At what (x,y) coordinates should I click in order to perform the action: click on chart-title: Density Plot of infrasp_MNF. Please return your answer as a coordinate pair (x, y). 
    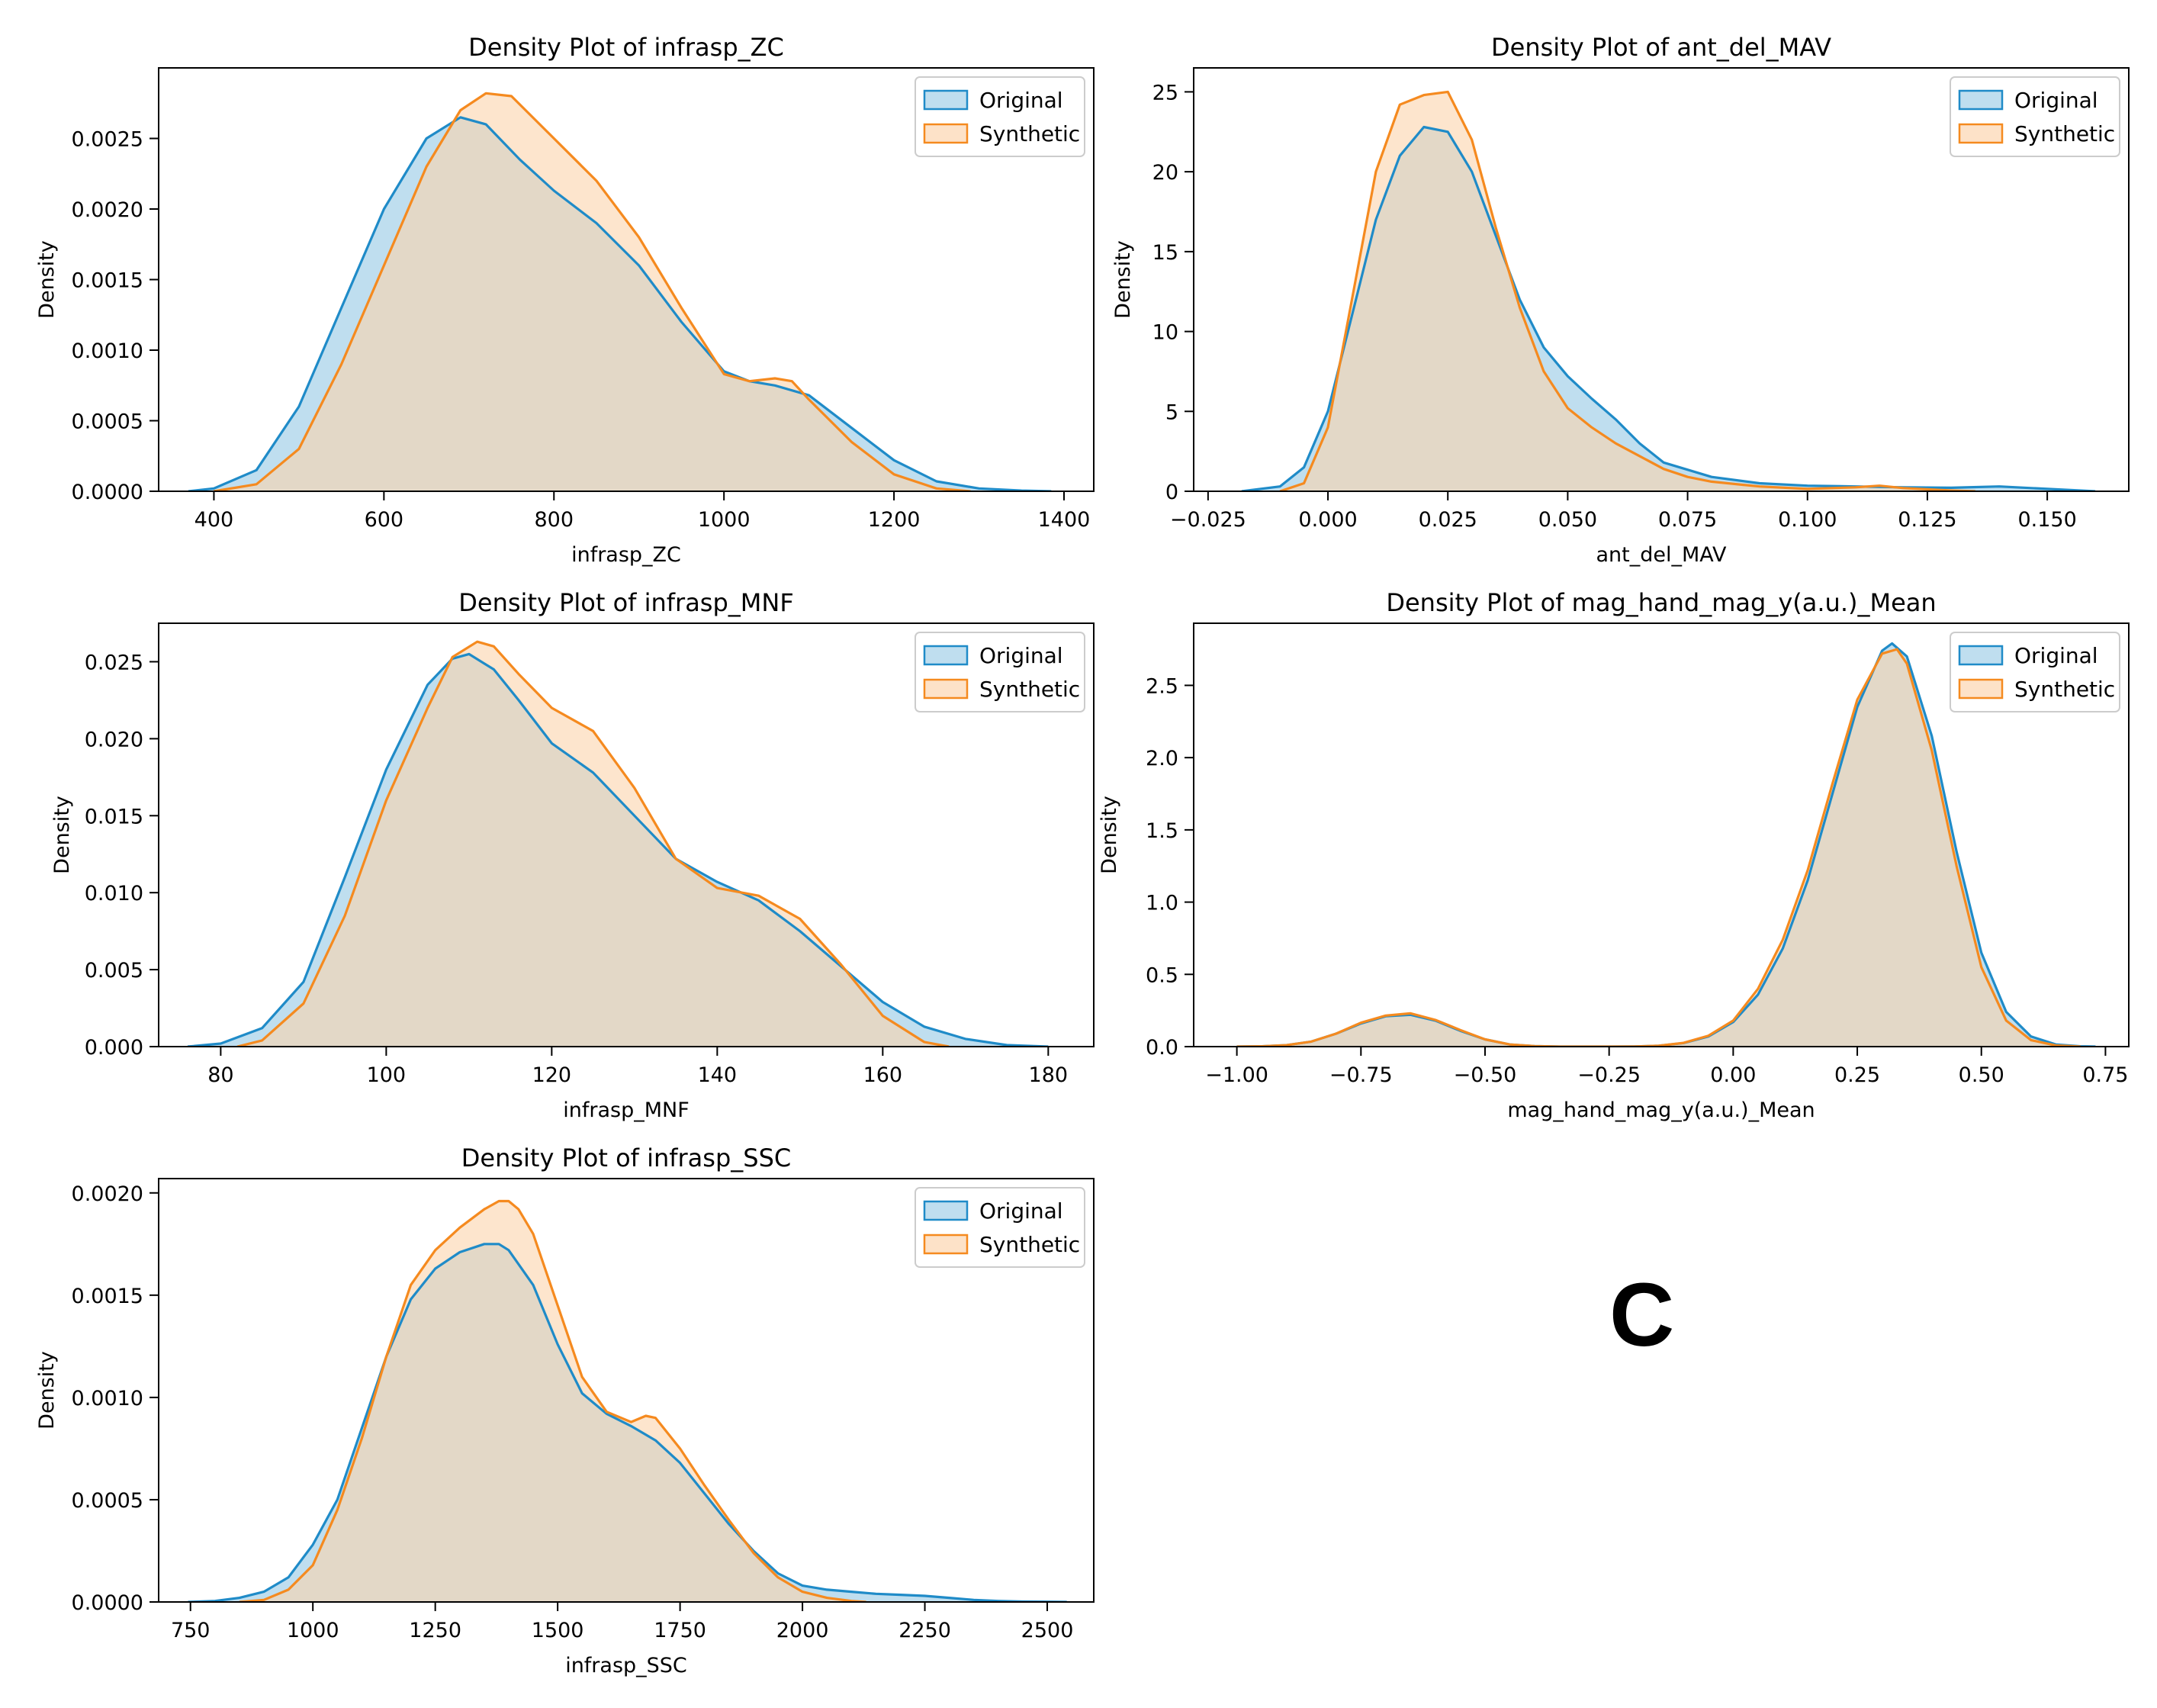
    Looking at the image, I should click on (625, 602).